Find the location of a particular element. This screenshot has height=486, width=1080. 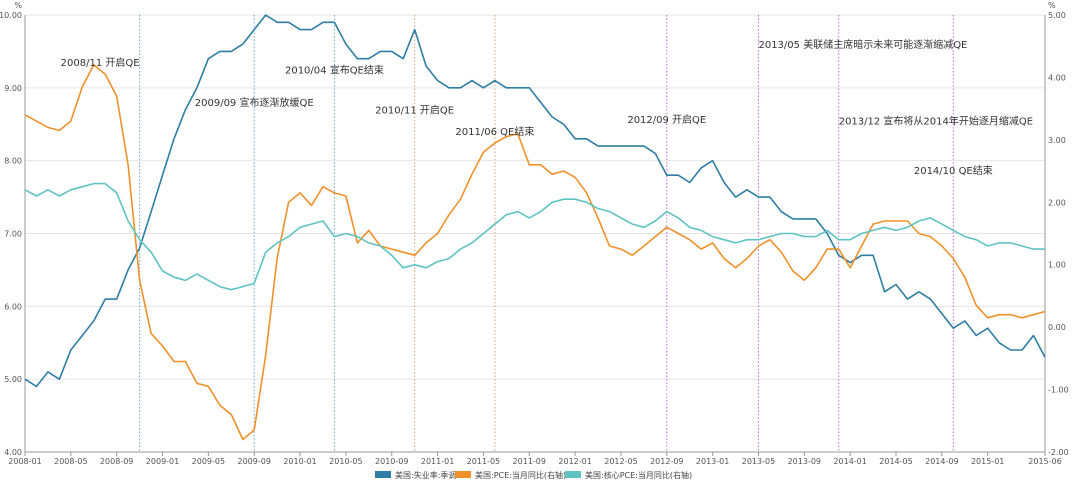

y-left-tick-label: 10.00 is located at coordinates (11, 15).